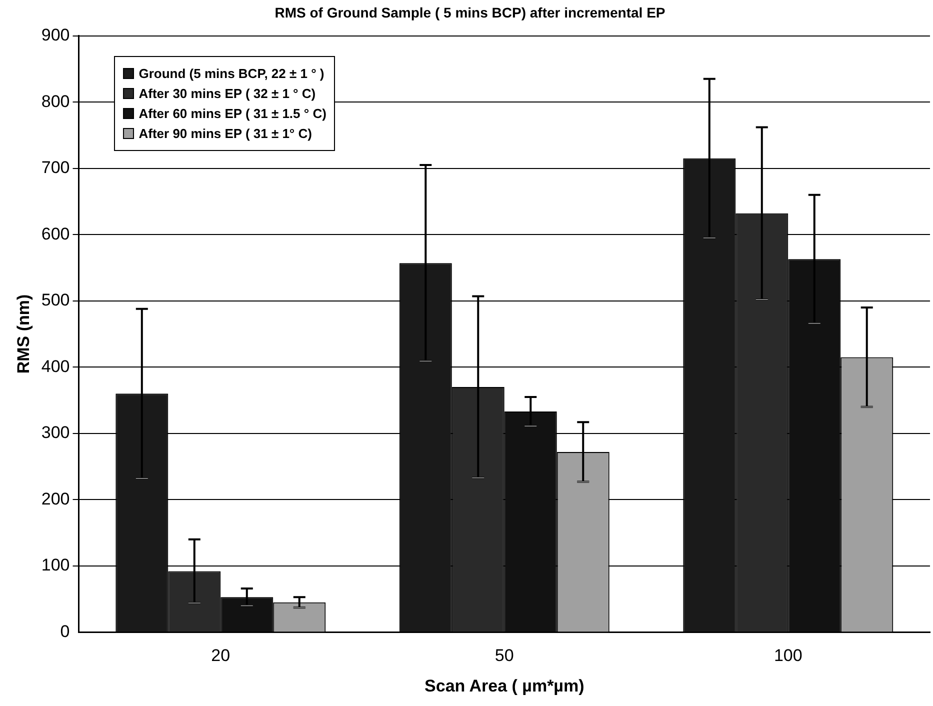 This screenshot has width=933, height=706. I want to click on y-axis-title: RMS (nm), so click(23, 334).